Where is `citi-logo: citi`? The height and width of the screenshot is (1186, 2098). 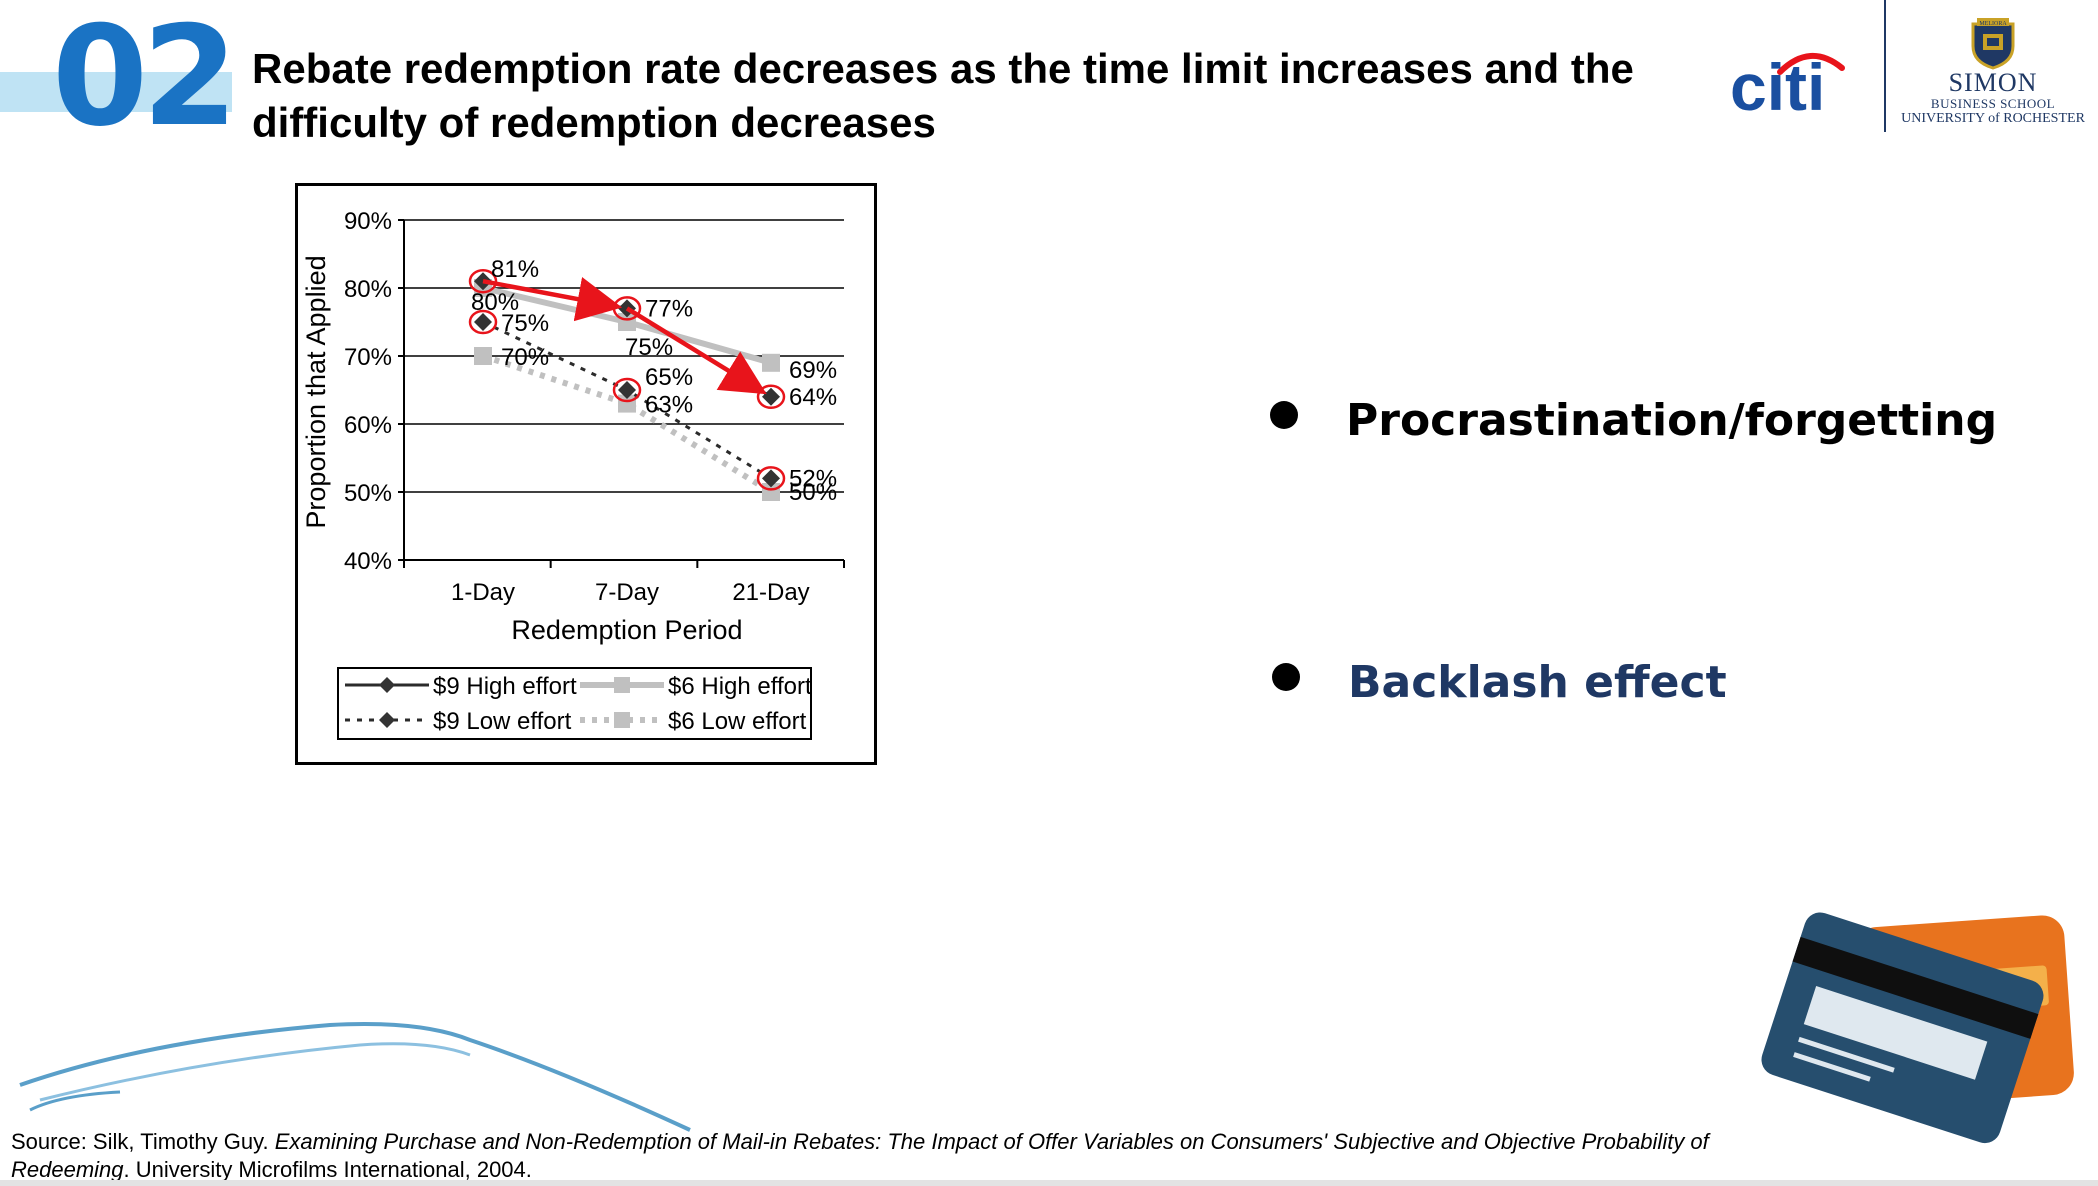
citi-logo: citi is located at coordinates (1787, 84).